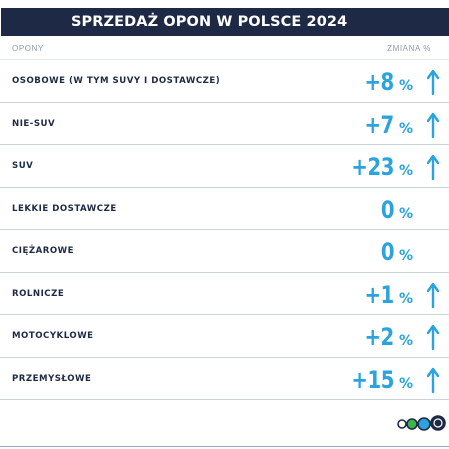  What do you see at coordinates (379, 82) in the screenshot?
I see `change-number: +8` at bounding box center [379, 82].